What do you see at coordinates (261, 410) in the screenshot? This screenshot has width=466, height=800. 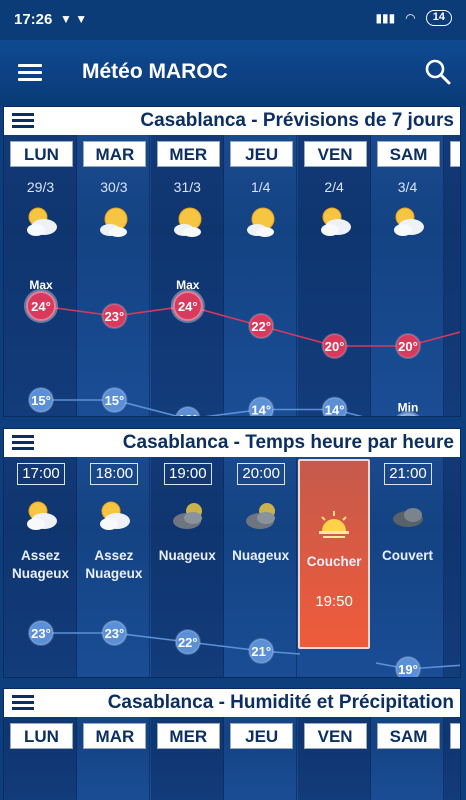 I see `svg-text: 14°` at bounding box center [261, 410].